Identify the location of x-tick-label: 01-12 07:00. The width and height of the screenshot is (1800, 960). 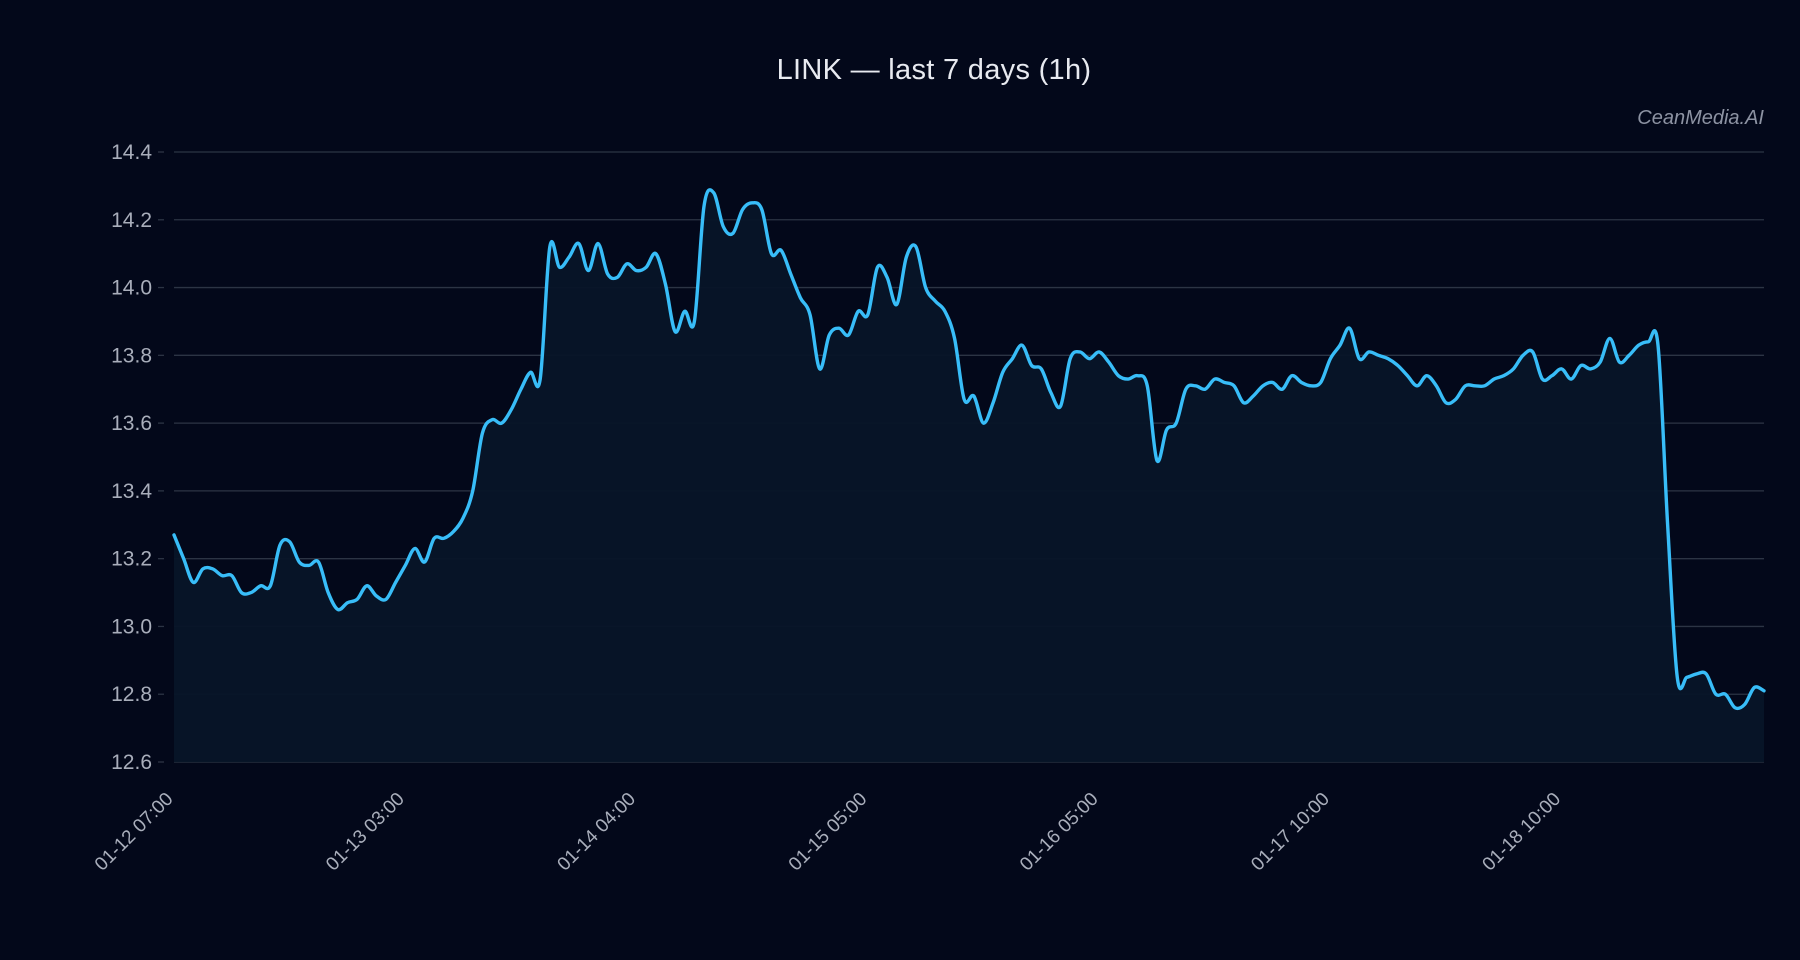
(134, 832).